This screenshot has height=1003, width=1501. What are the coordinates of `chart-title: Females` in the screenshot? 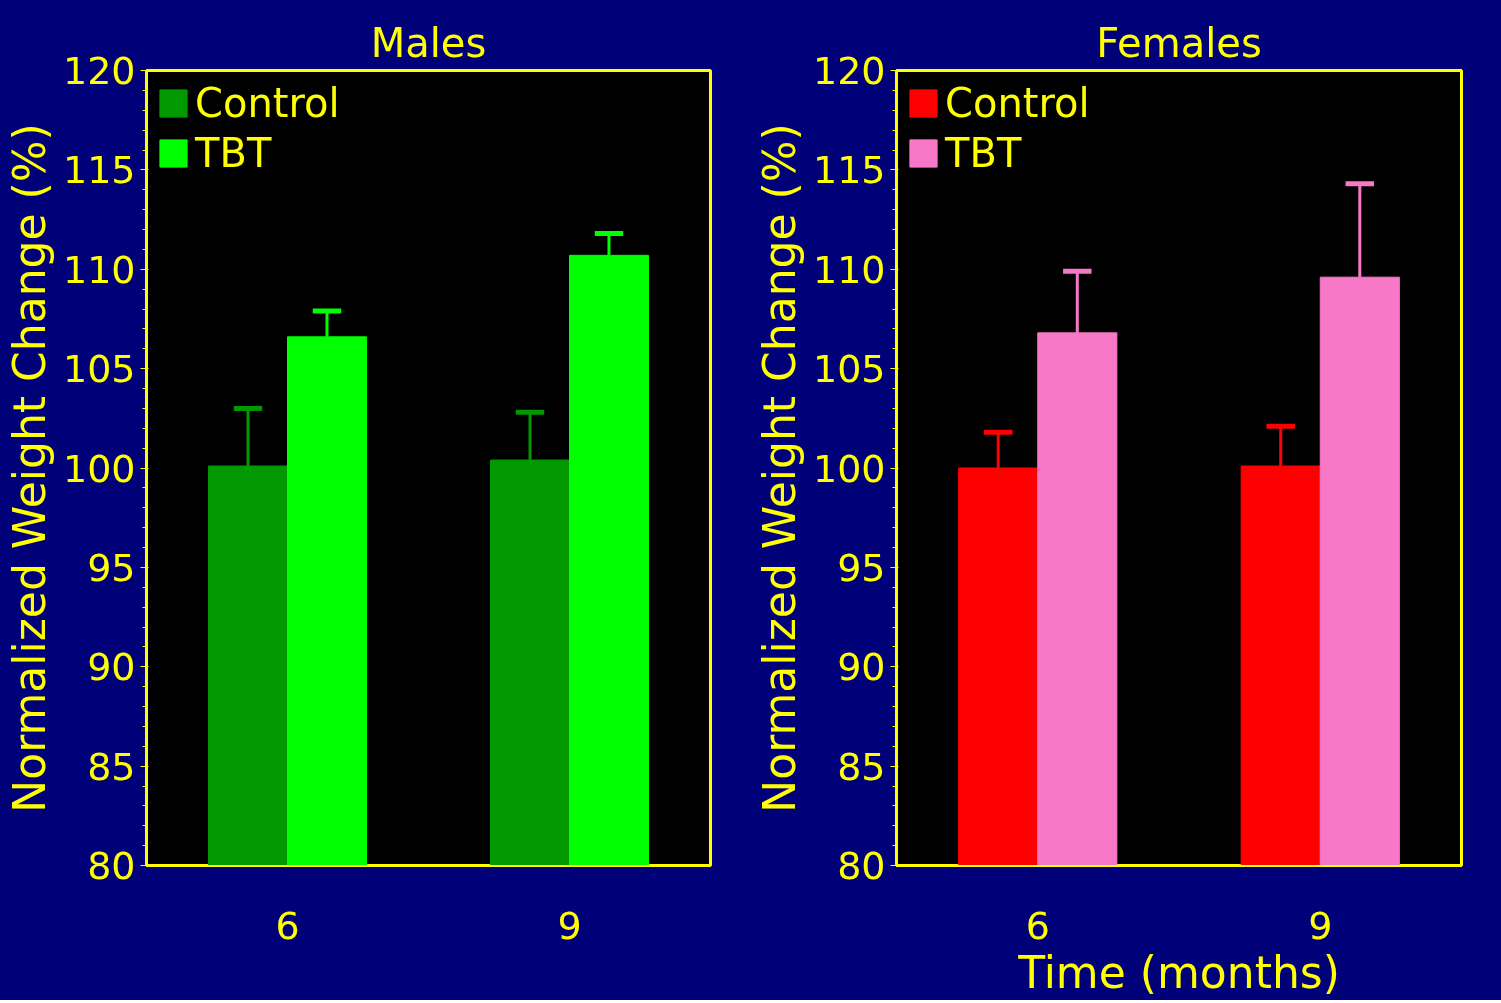 It's located at (1179, 42).